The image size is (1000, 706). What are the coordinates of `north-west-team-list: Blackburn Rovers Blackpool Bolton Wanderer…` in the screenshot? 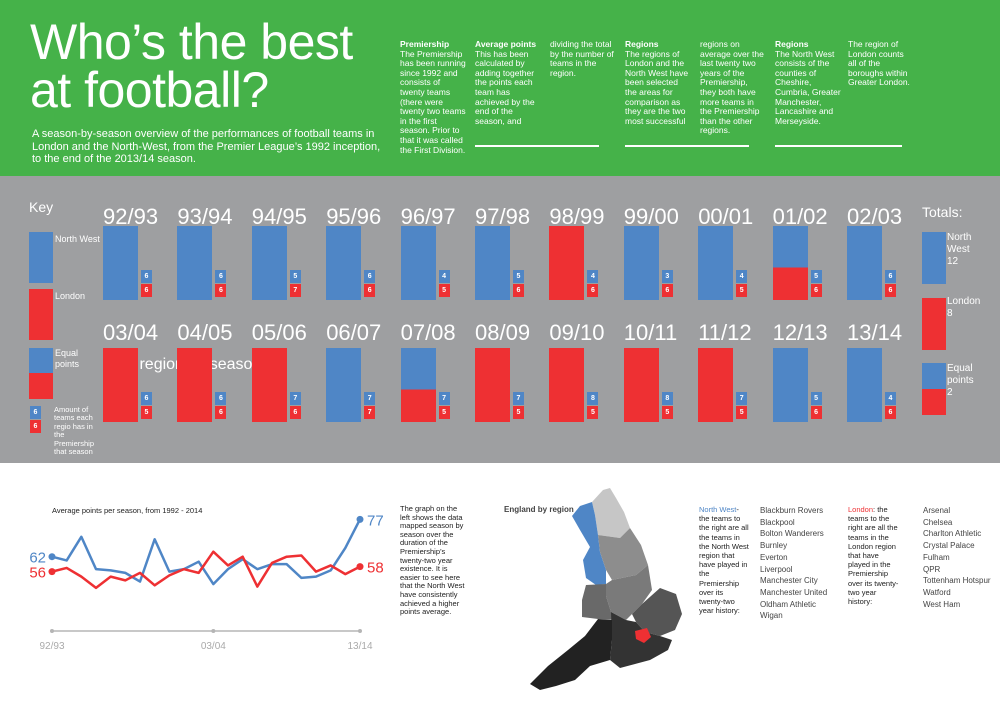 It's located at (800, 563).